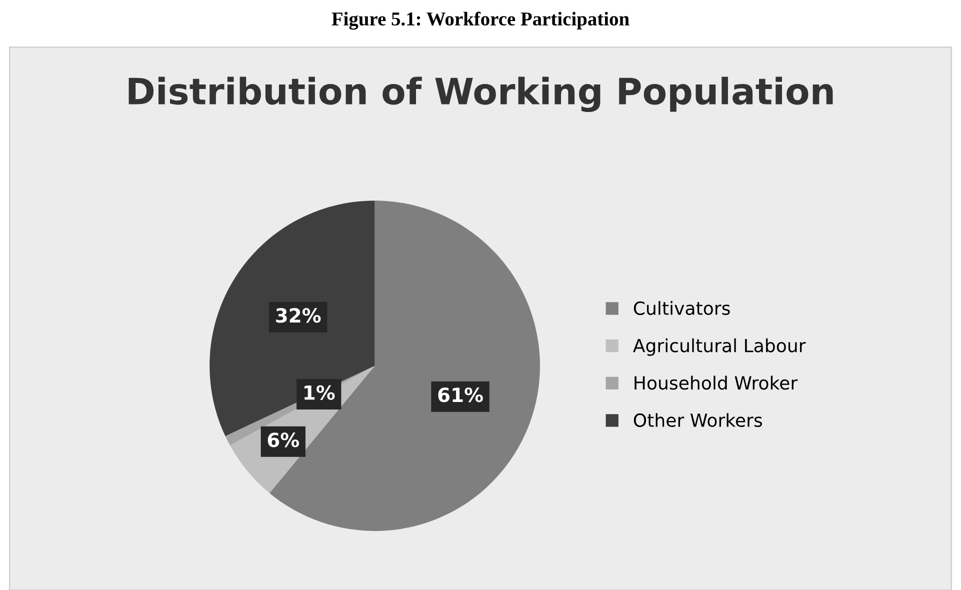  I want to click on data-label: 32%, so click(298, 315).